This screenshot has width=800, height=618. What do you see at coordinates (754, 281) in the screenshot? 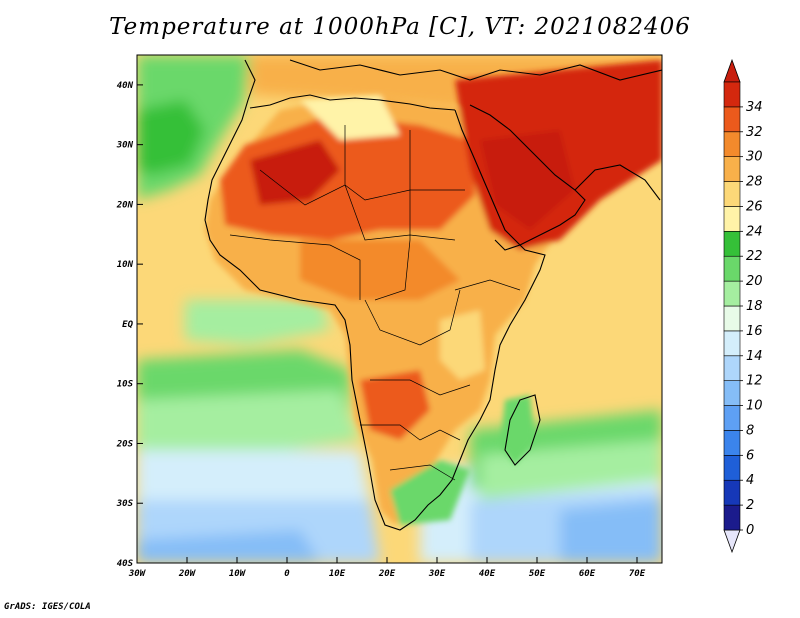
I see `colorbar-label: 20` at bounding box center [754, 281].